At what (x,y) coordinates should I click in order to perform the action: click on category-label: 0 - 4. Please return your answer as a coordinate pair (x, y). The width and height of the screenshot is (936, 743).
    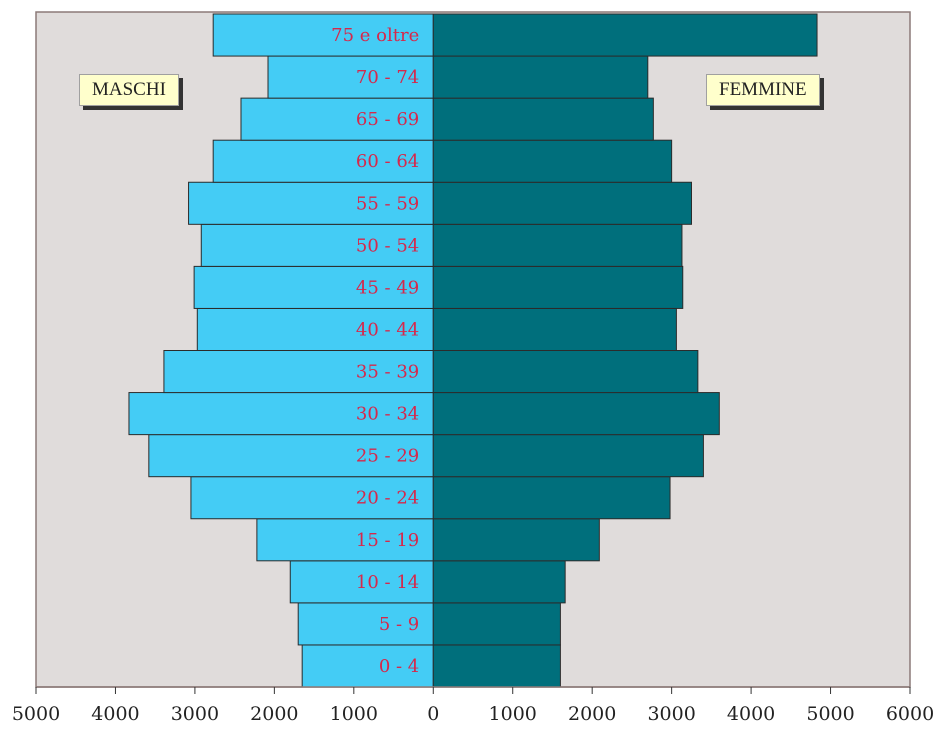
    Looking at the image, I should click on (399, 666).